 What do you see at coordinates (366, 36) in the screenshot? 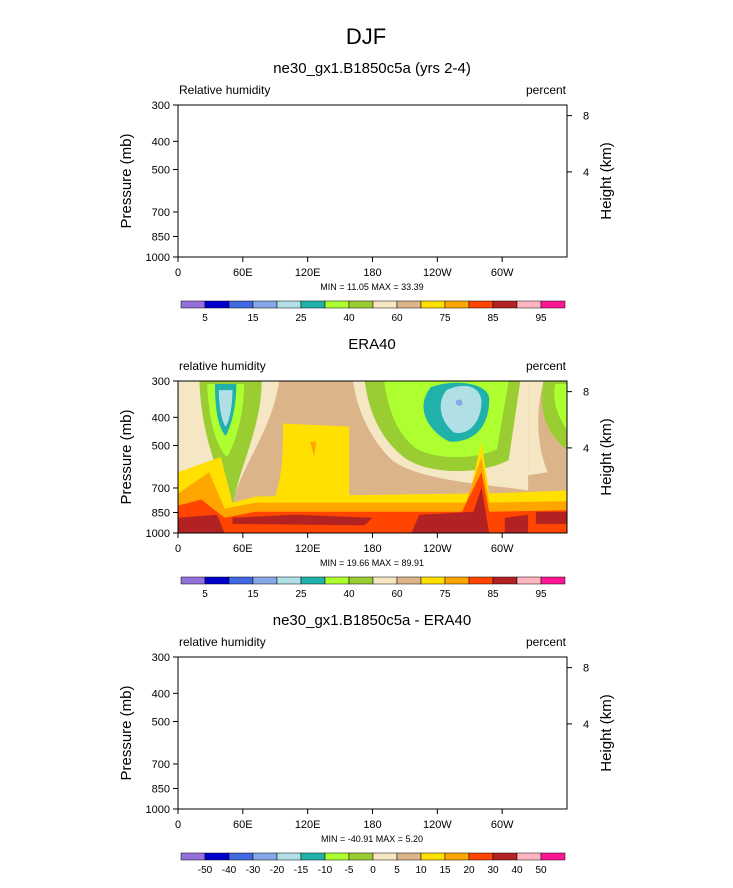
I see `page-title: DJF` at bounding box center [366, 36].